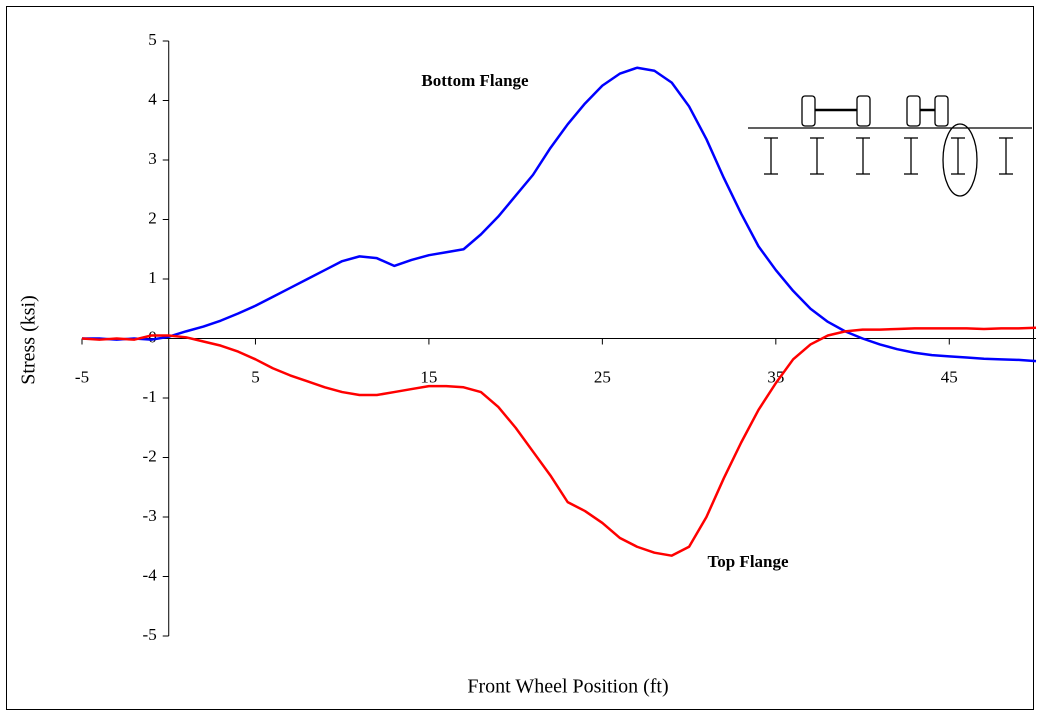  I want to click on y-axis-title: Stress (ksi), so click(29, 339).